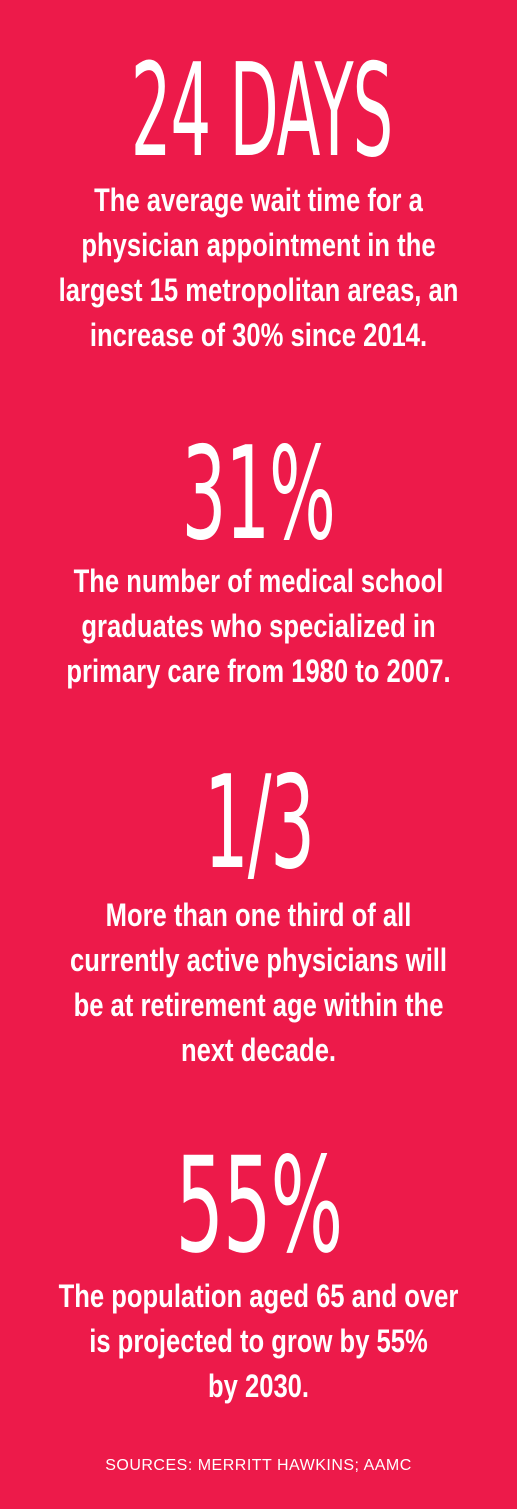 This screenshot has height=1509, width=519. I want to click on stat-1-line-2: physician appointment in the, so click(258, 245).